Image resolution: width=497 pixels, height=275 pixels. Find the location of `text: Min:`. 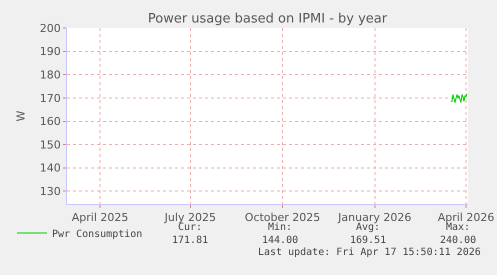

text: Min: is located at coordinates (280, 227).